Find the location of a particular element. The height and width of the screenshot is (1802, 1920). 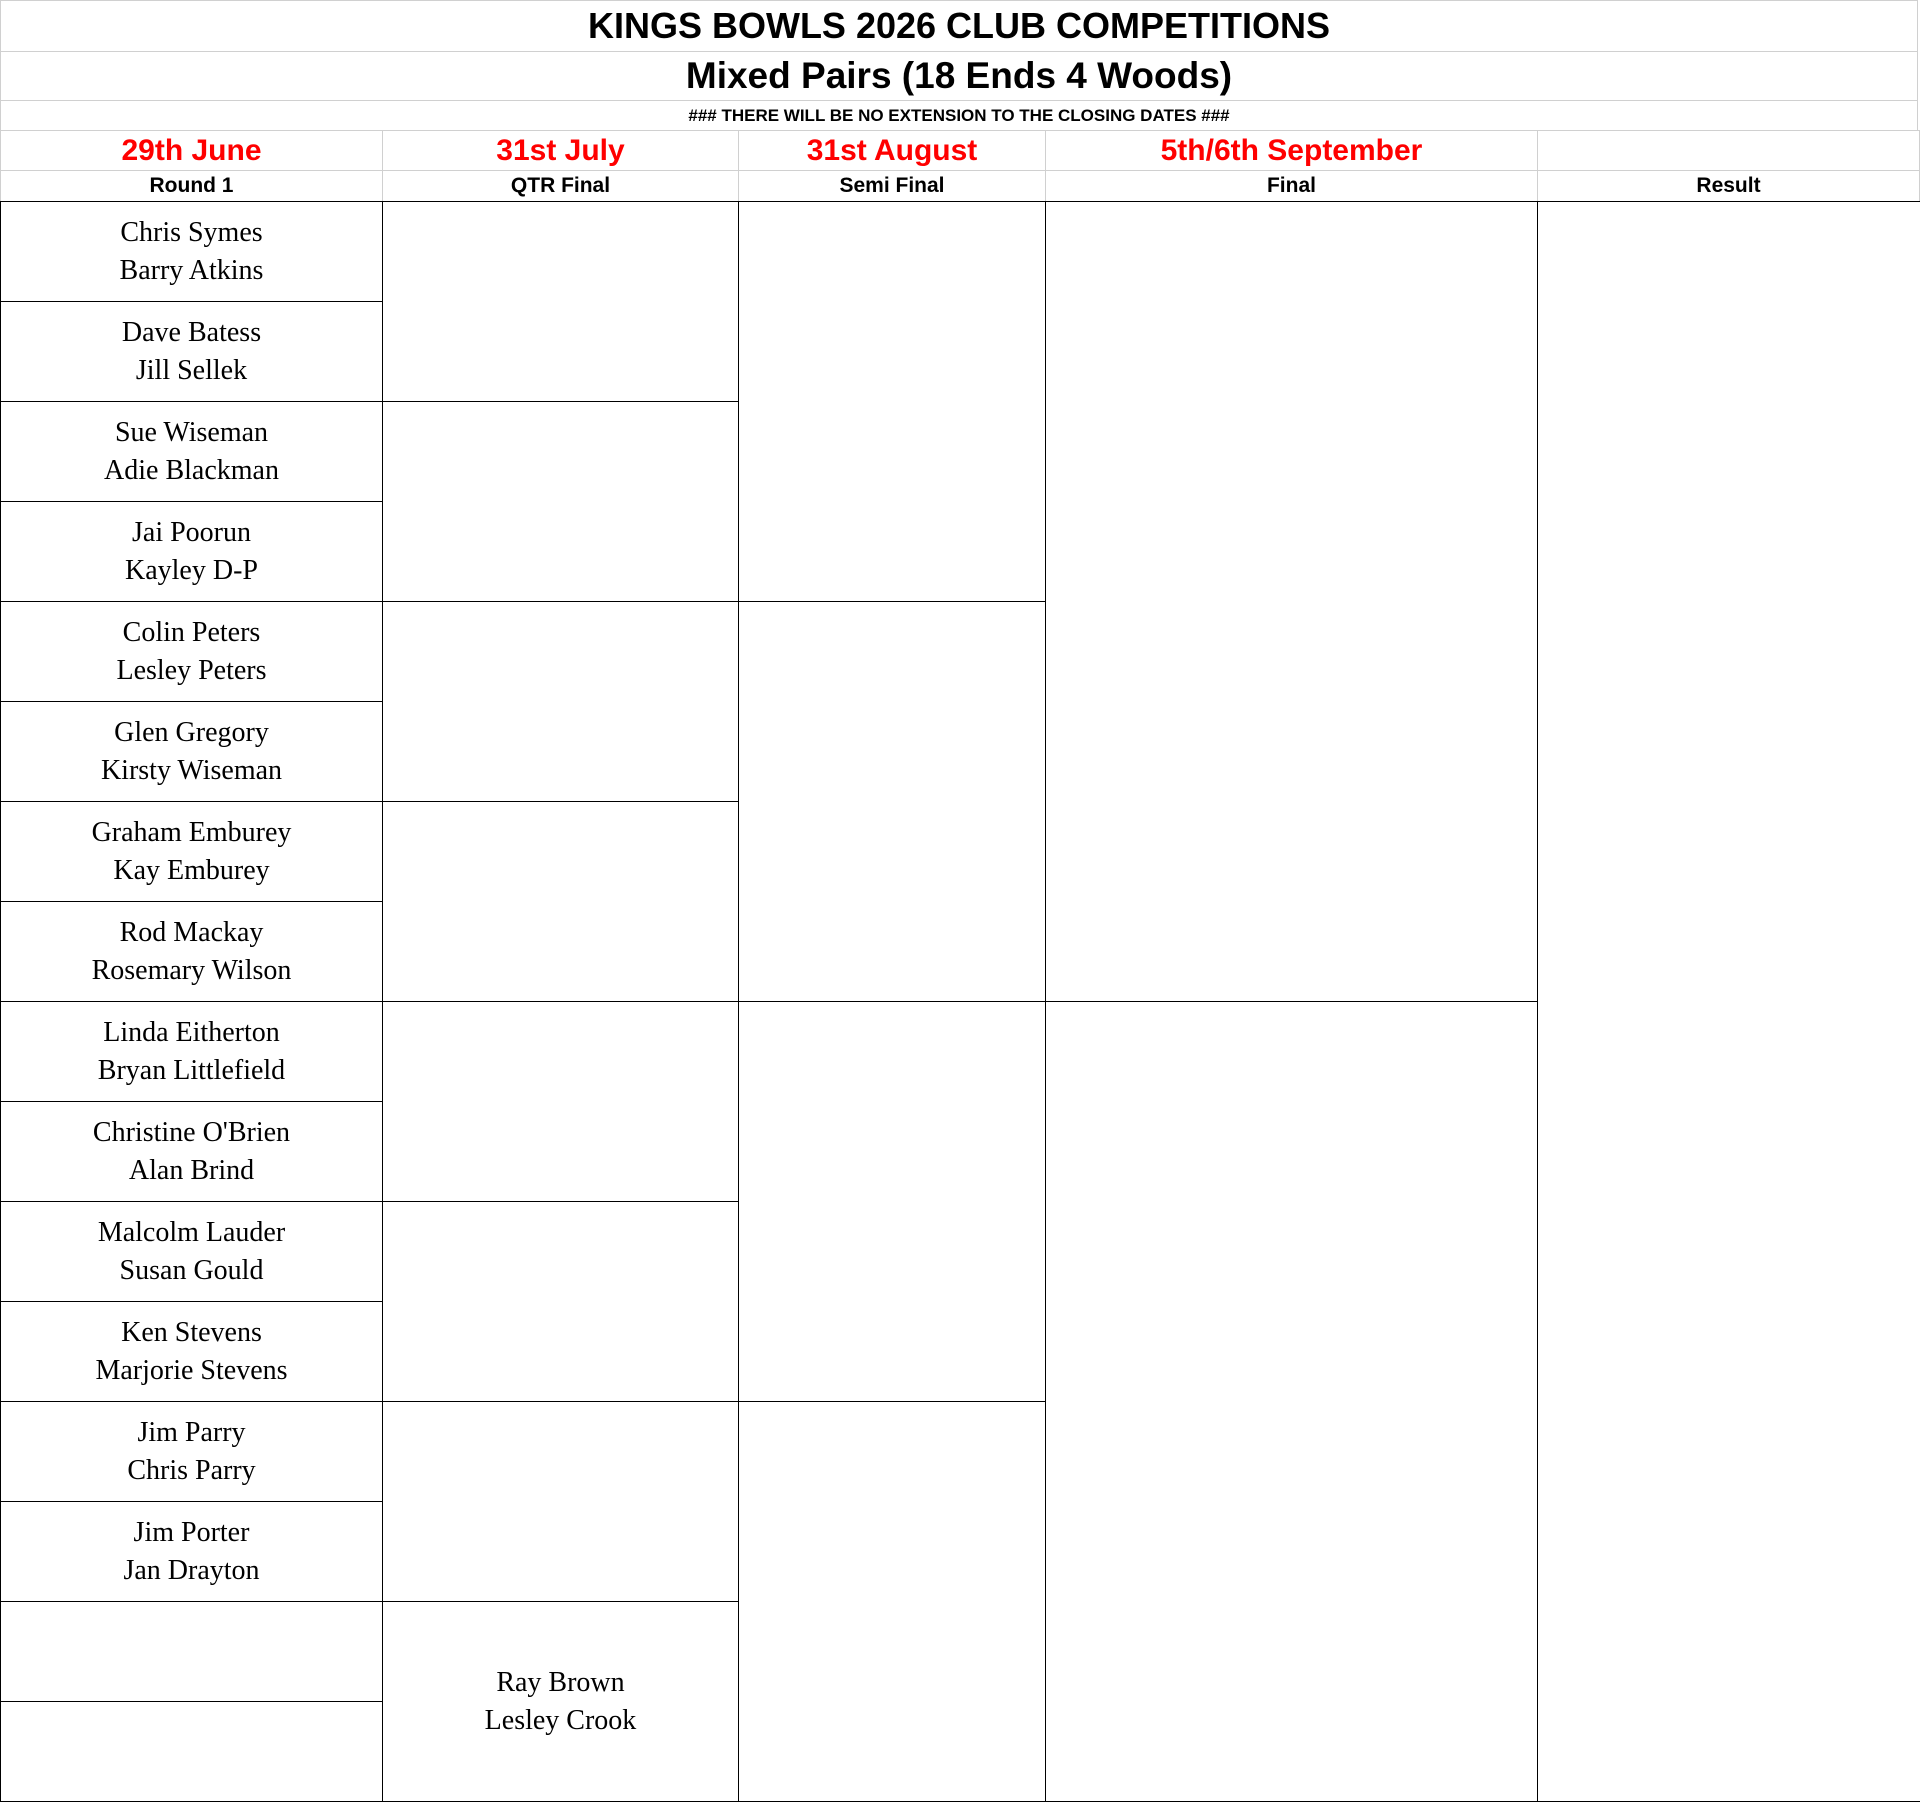

bracket-cell: Graham Emburey Kay Emburey is located at coordinates (191, 851).